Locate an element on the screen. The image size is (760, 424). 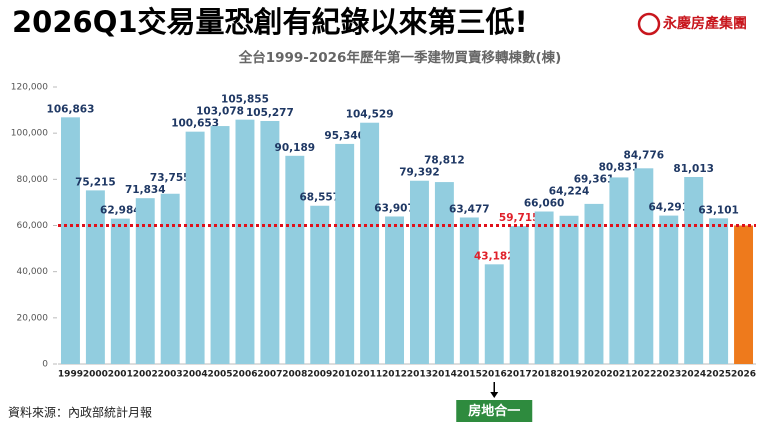
x-tick-label: 2020 is located at coordinates (593, 375).